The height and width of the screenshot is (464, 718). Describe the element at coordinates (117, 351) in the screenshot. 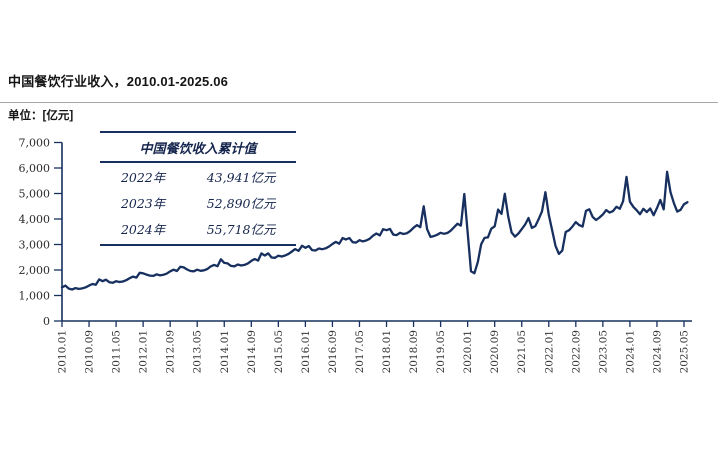

I see `x-tick-label: 2011.05` at that location.